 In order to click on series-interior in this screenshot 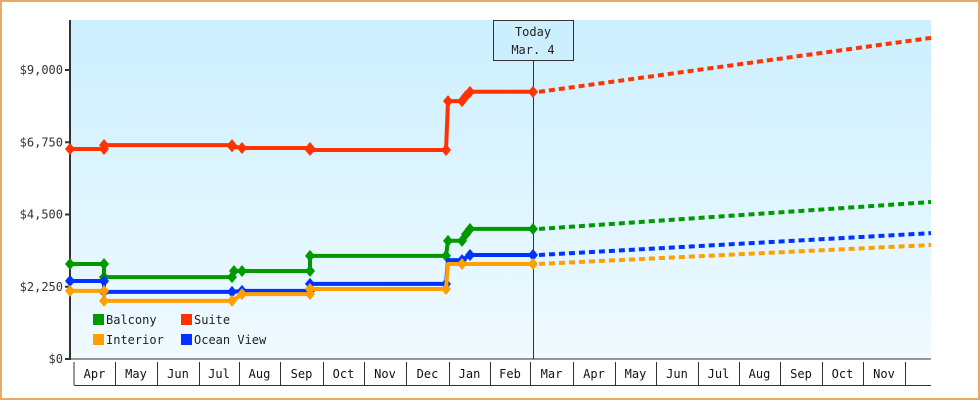, I will do `click(498, 275)`.